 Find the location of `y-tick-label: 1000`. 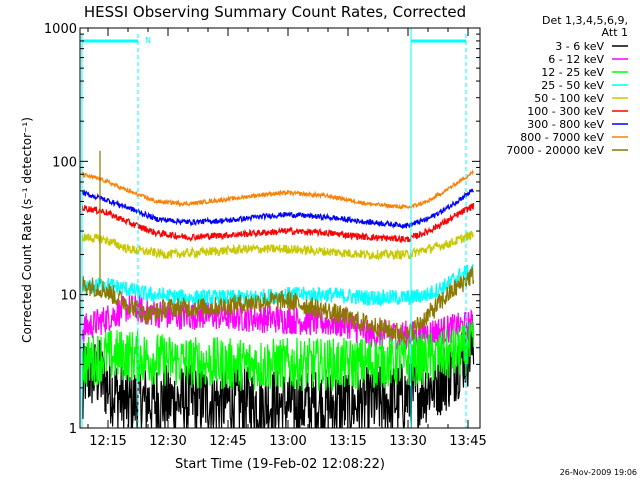

y-tick-label: 1000 is located at coordinates (60, 29).